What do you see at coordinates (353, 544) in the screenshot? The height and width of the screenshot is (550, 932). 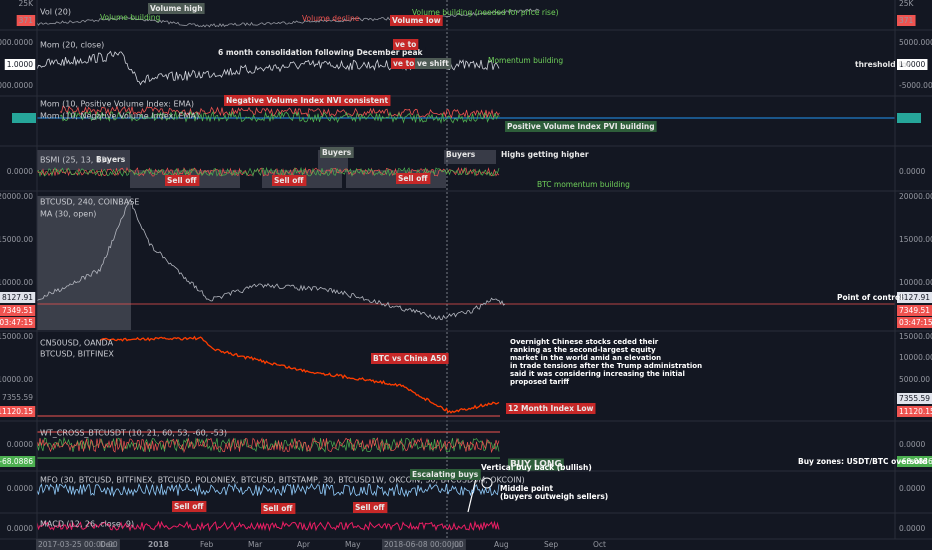 I see `x-tick-label: May` at bounding box center [353, 544].